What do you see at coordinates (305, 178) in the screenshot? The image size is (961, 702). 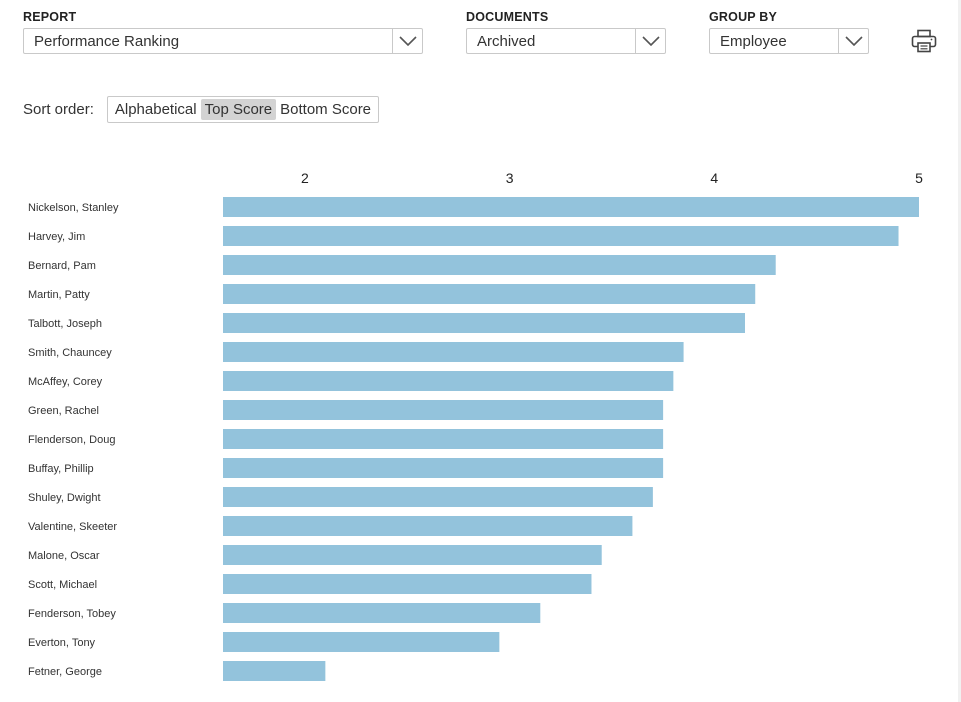 I see `x-tick-label: 2` at bounding box center [305, 178].